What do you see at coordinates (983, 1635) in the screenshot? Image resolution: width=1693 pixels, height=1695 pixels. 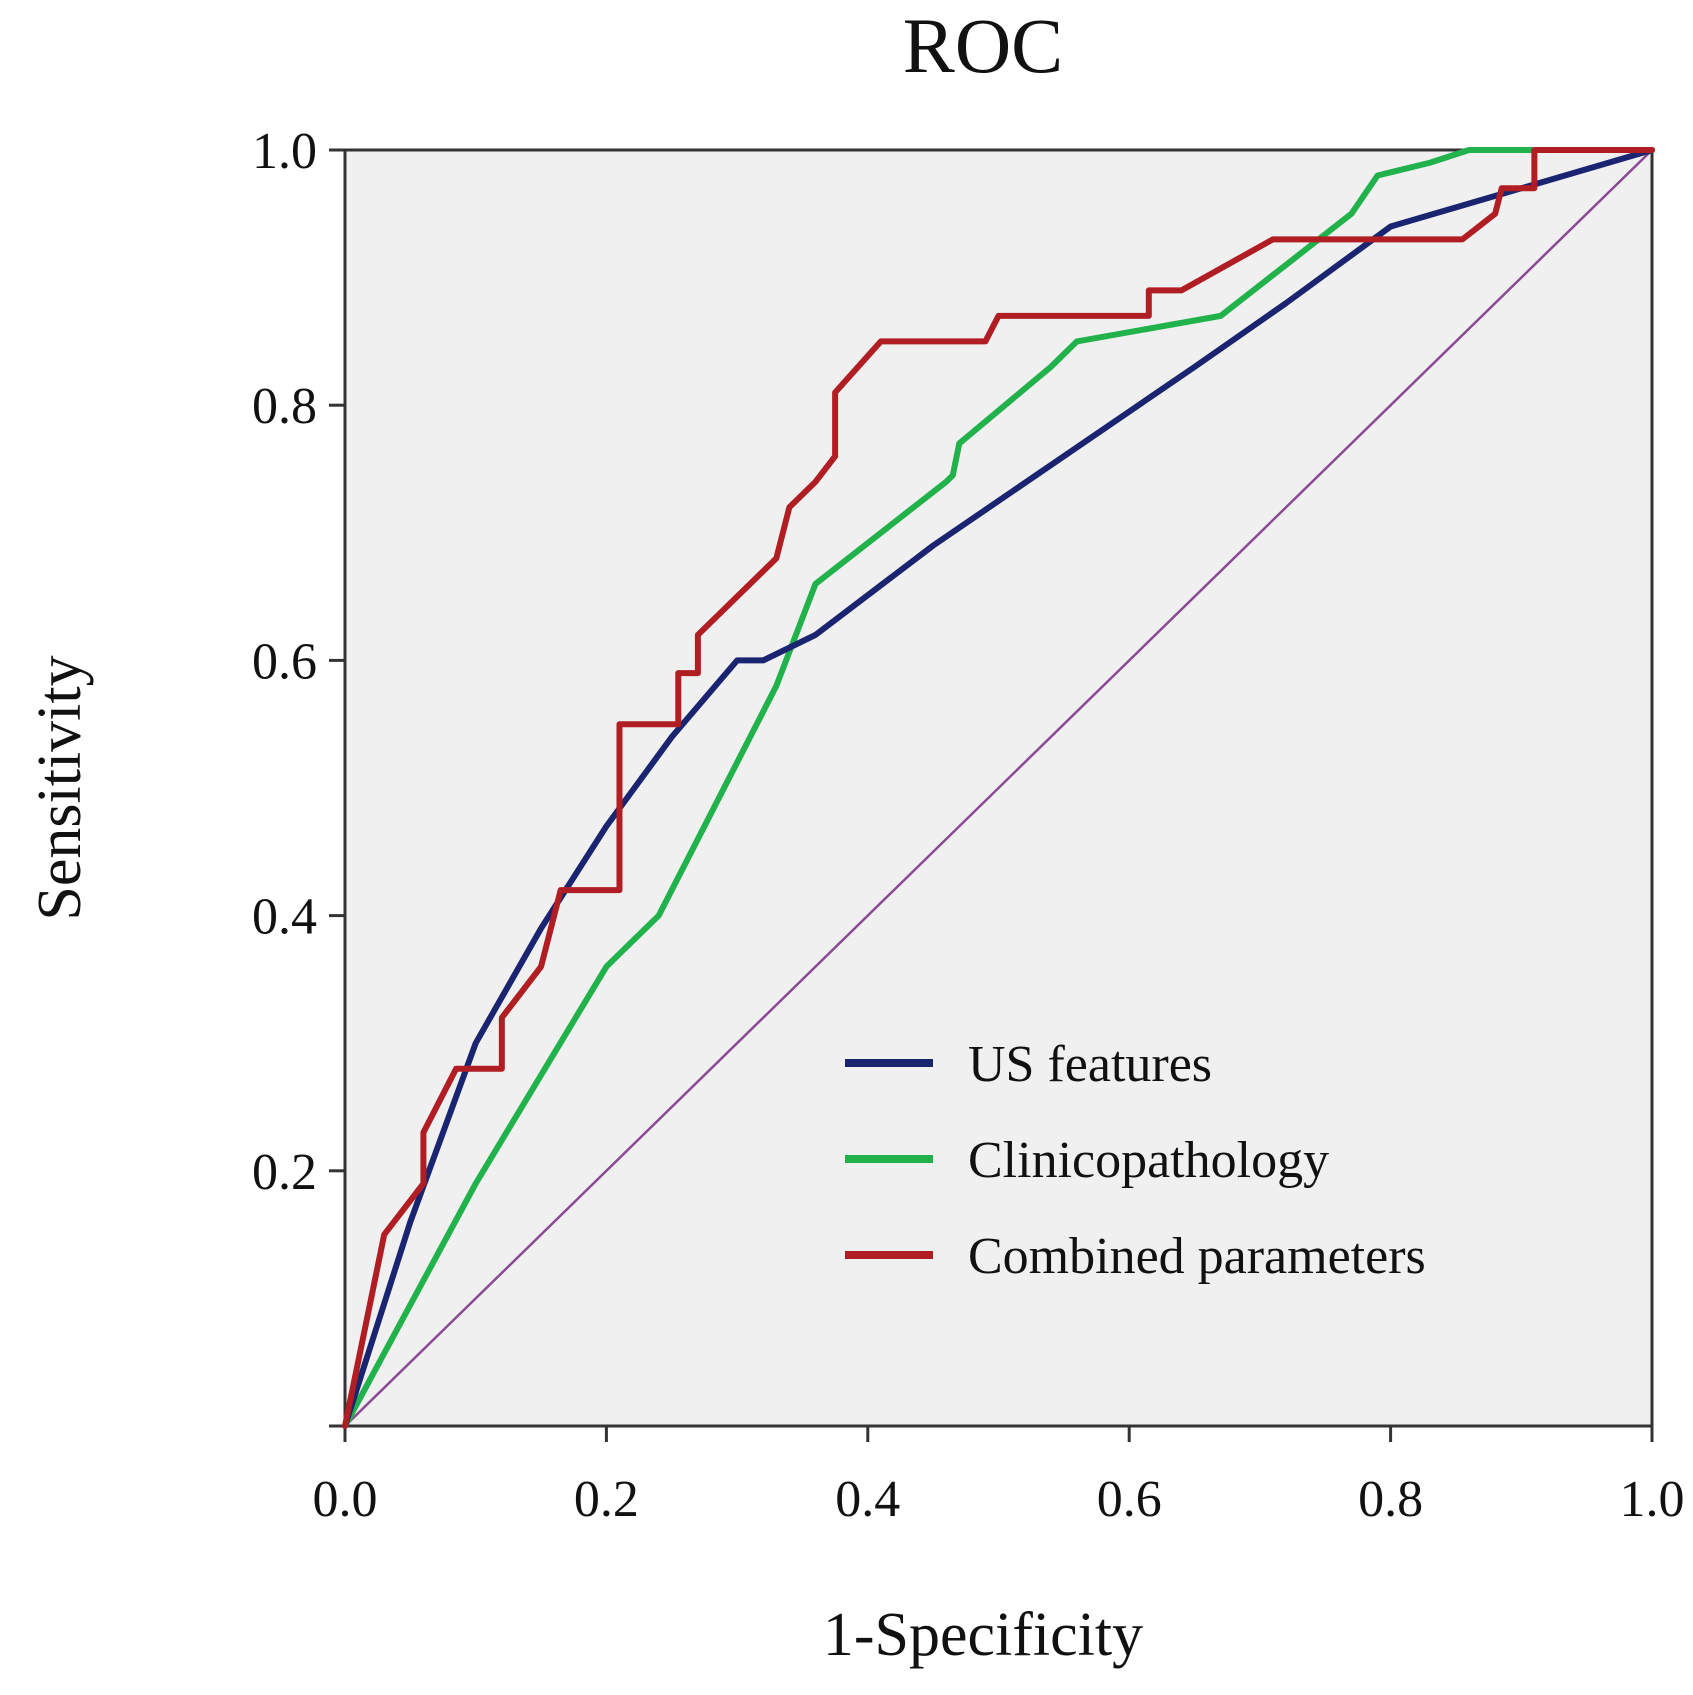 I see `x-axis-label: 1-Specificity` at bounding box center [983, 1635].